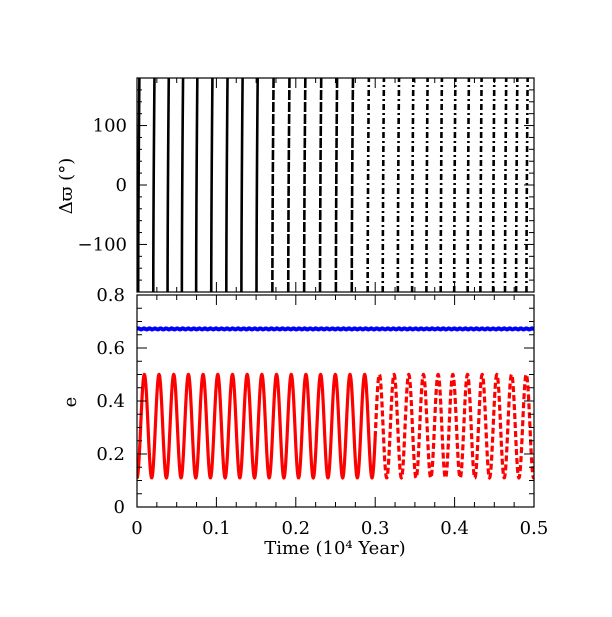 This screenshot has height=617, width=612. What do you see at coordinates (335, 329) in the screenshot?
I see `blue-series-line` at bounding box center [335, 329].